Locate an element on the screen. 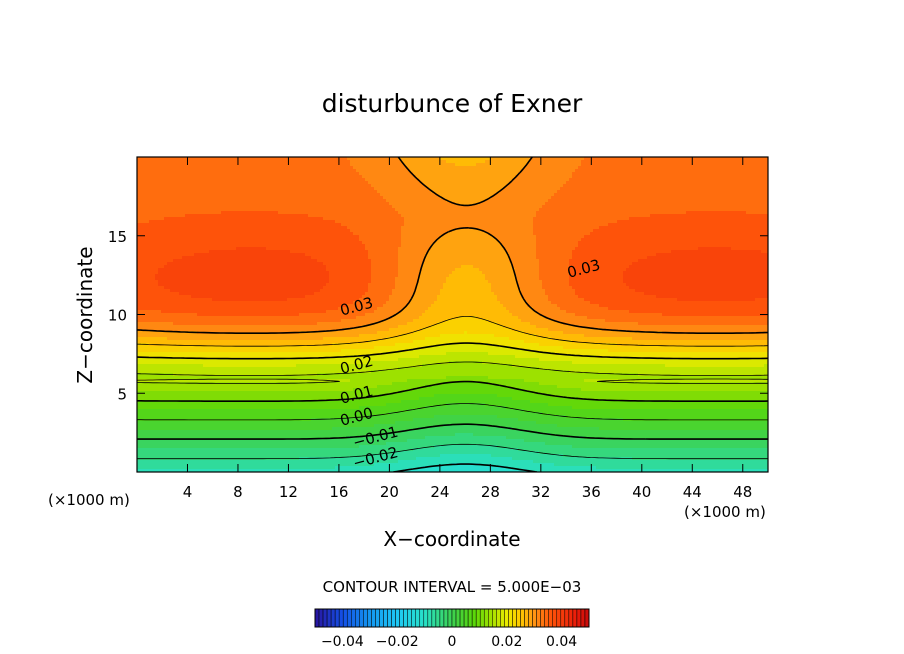  x-tick-label: 44 is located at coordinates (692, 492).